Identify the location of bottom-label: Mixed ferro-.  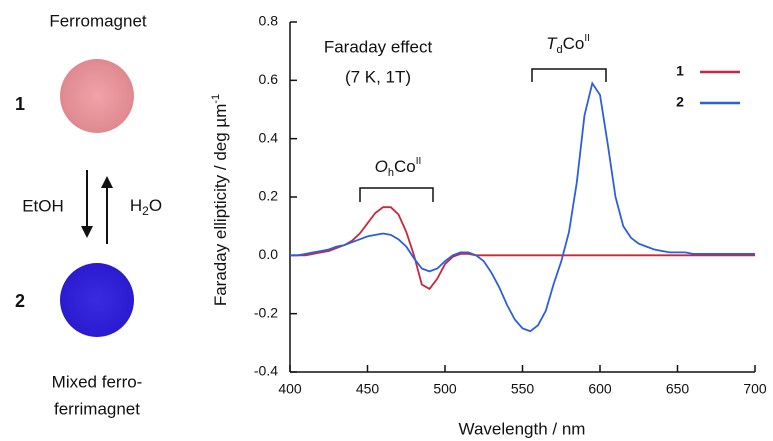
(97, 381).